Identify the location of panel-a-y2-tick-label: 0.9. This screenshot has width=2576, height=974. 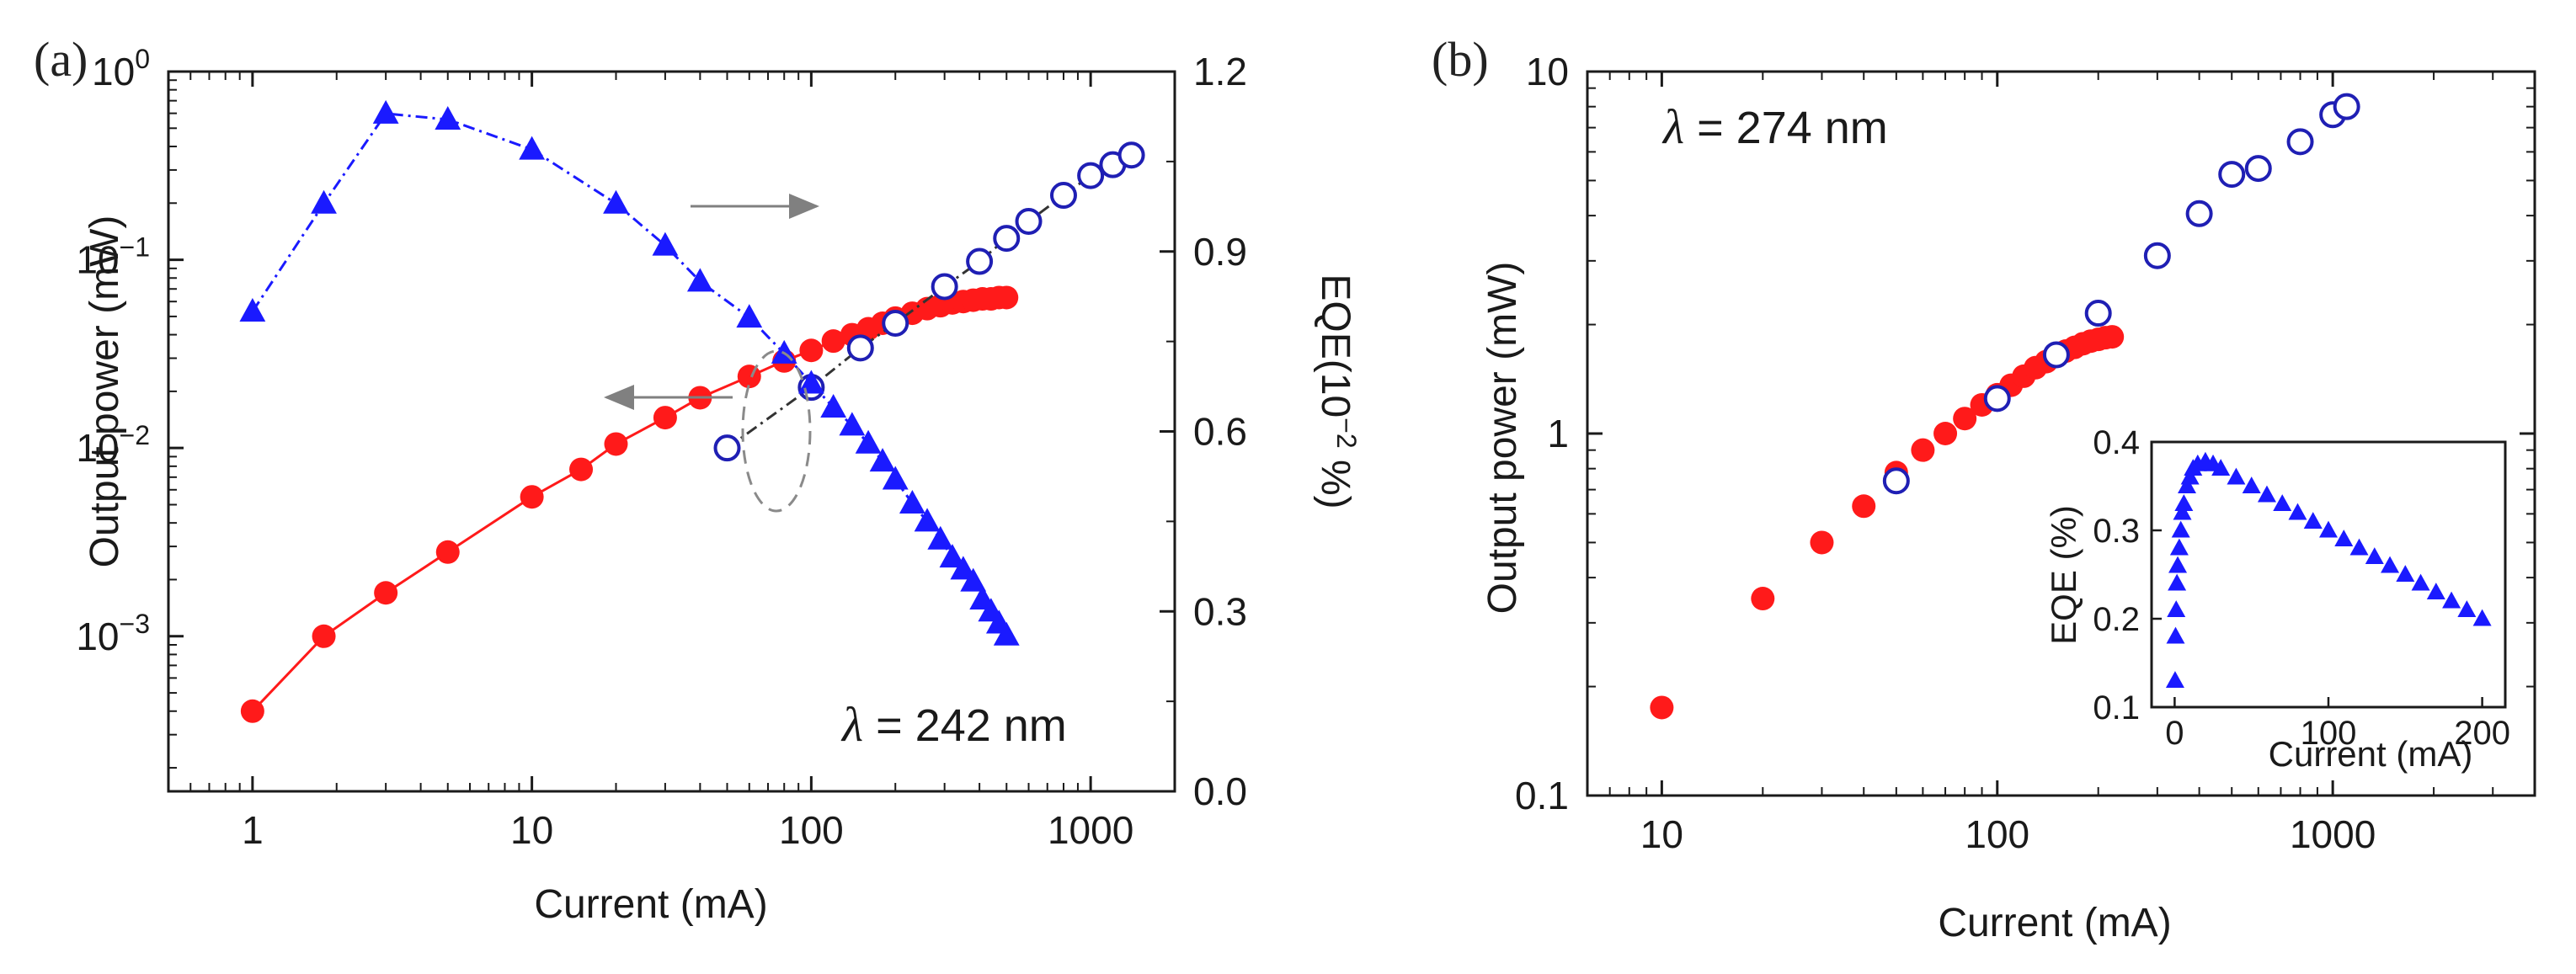
(1220, 252).